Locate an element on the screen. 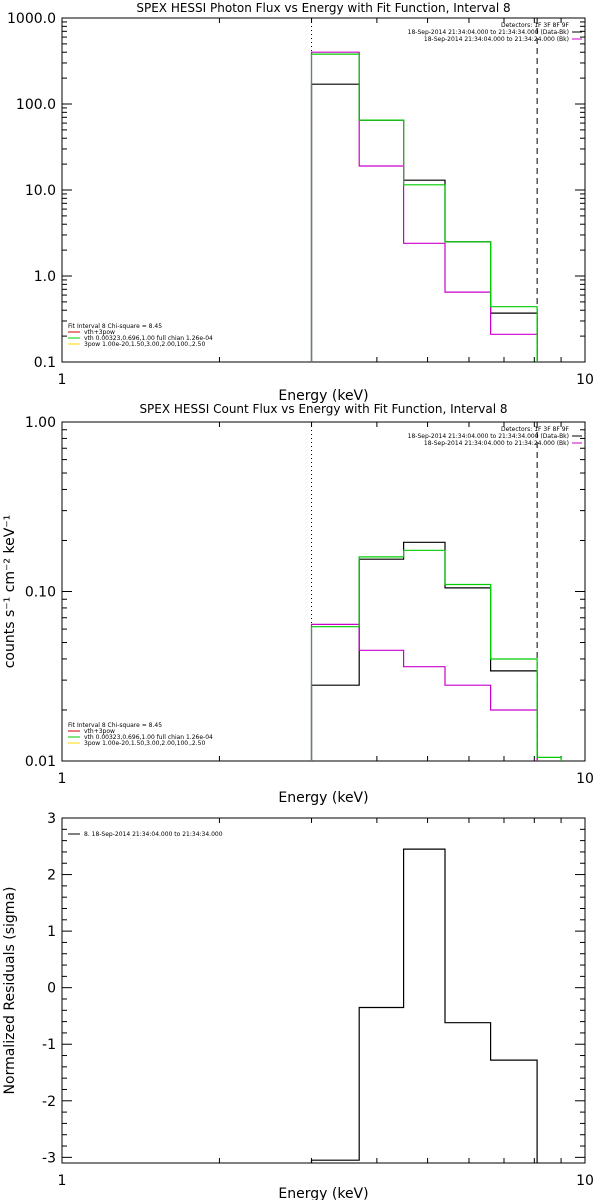 The width and height of the screenshot is (600, 1200). residuals-series-0-line is located at coordinates (424, 1005).